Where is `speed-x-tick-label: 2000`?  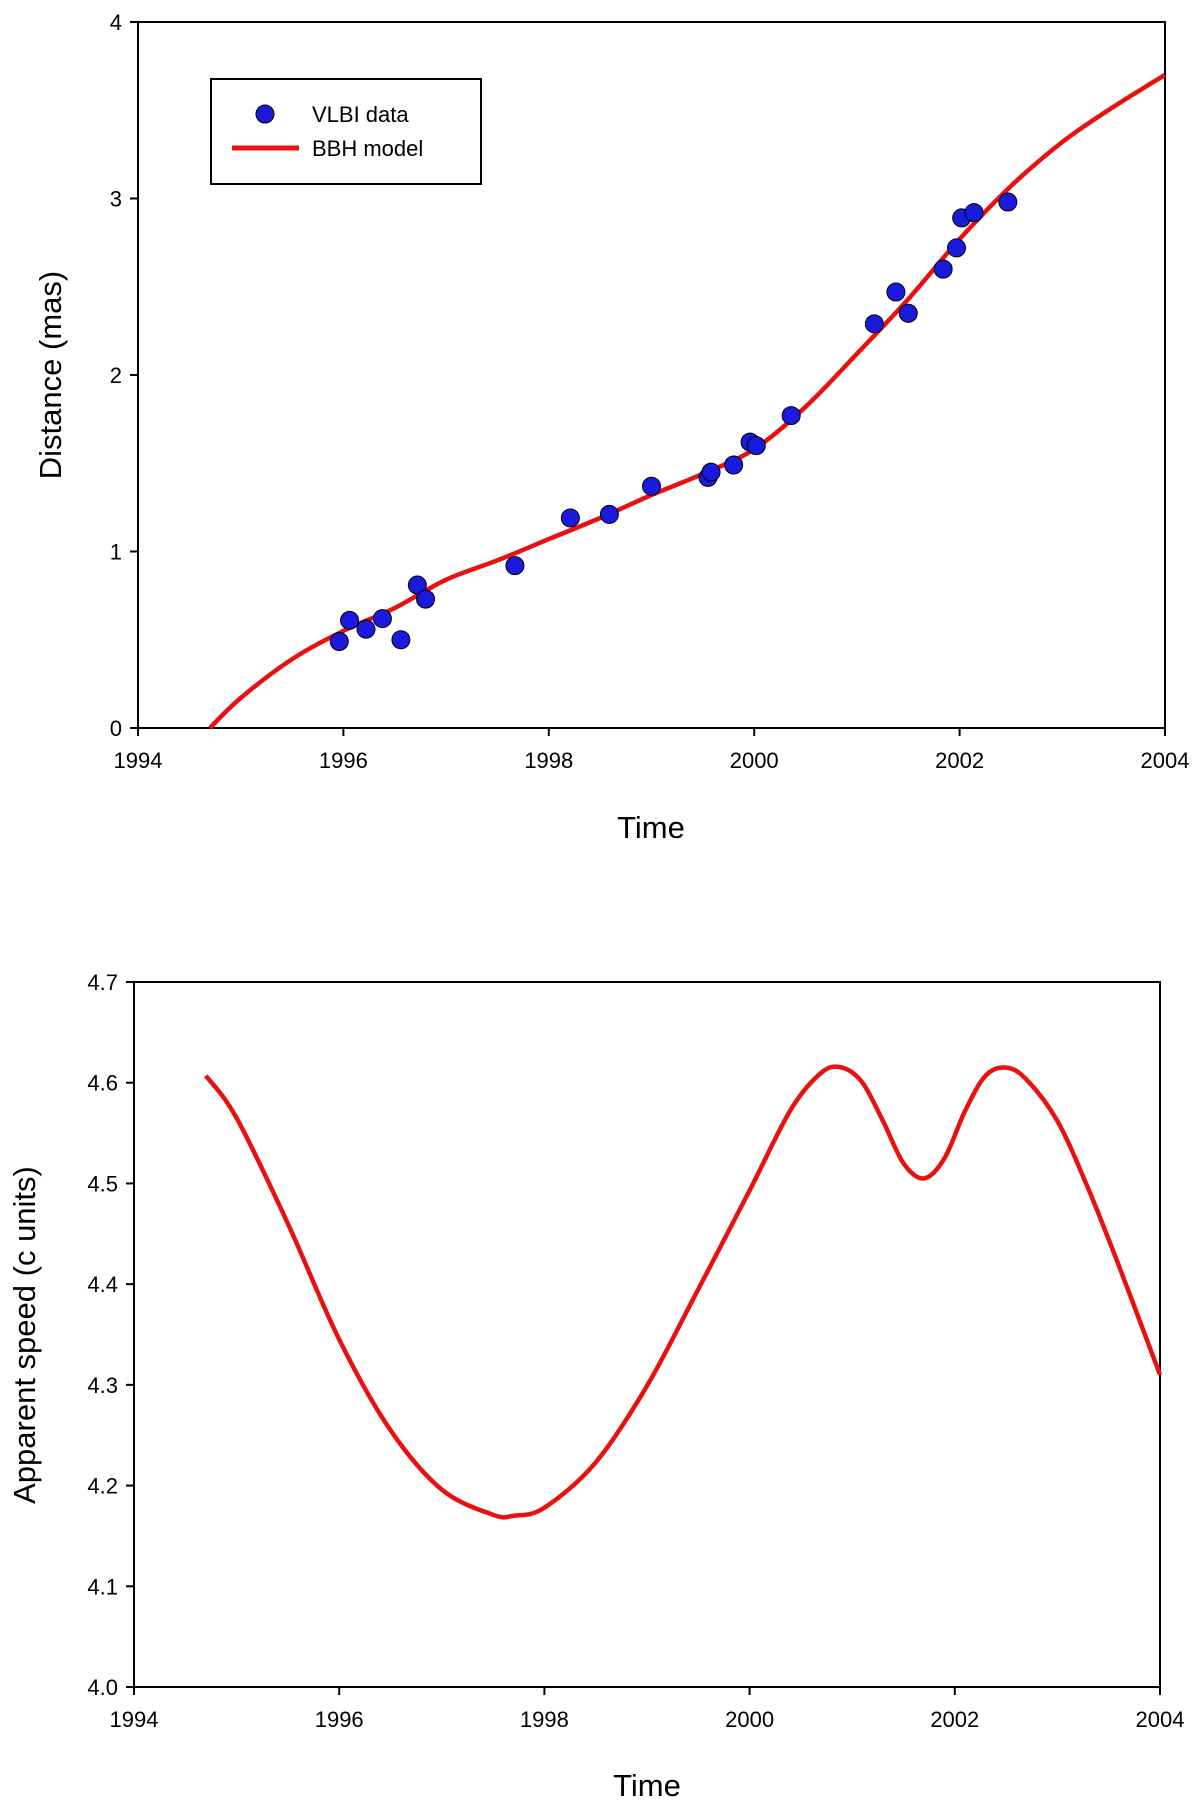 speed-x-tick-label: 2000 is located at coordinates (749, 1719).